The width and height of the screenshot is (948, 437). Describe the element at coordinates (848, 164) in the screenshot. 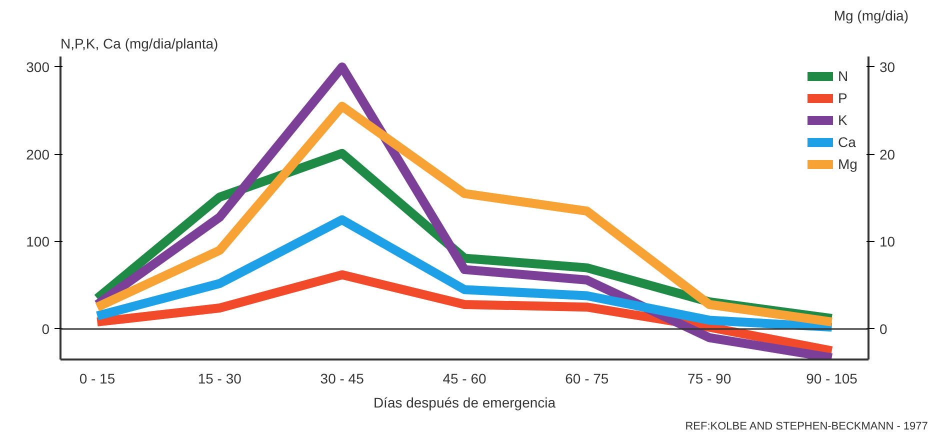

I see `legend-label: Mg` at that location.